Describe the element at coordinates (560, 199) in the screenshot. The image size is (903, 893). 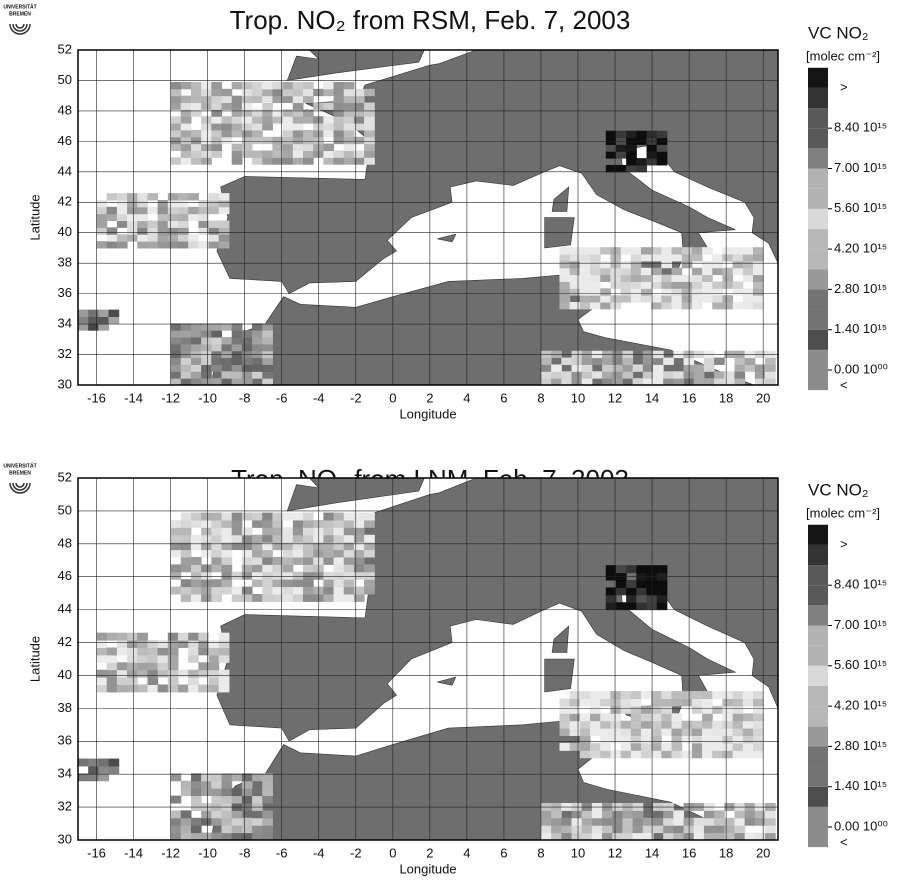
I see `land` at that location.